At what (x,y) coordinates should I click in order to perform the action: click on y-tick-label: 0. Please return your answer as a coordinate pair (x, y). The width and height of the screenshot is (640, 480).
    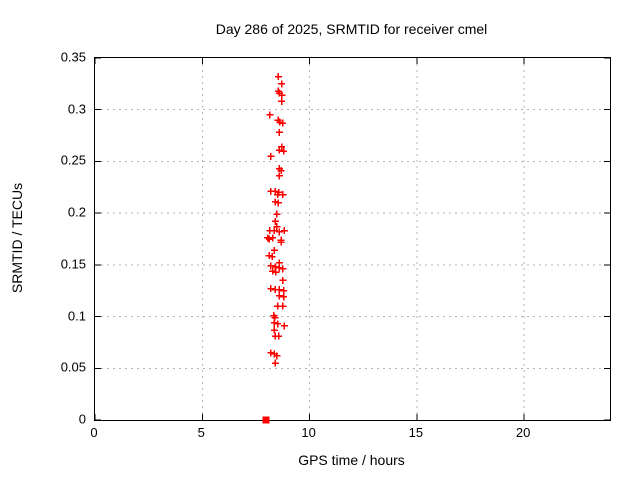
    Looking at the image, I should click on (82, 419).